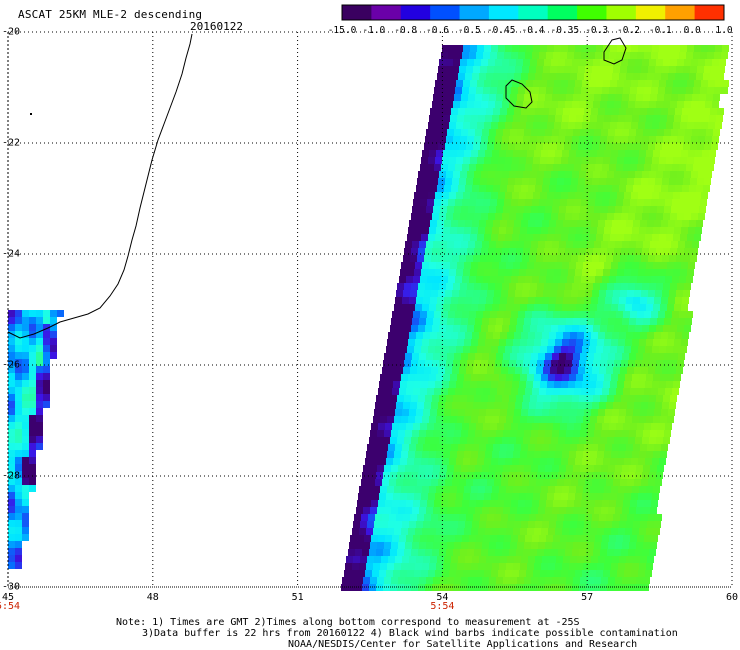 This screenshot has width=740, height=650. Describe the element at coordinates (587, 597) in the screenshot. I see `longitude-label: 57` at that location.